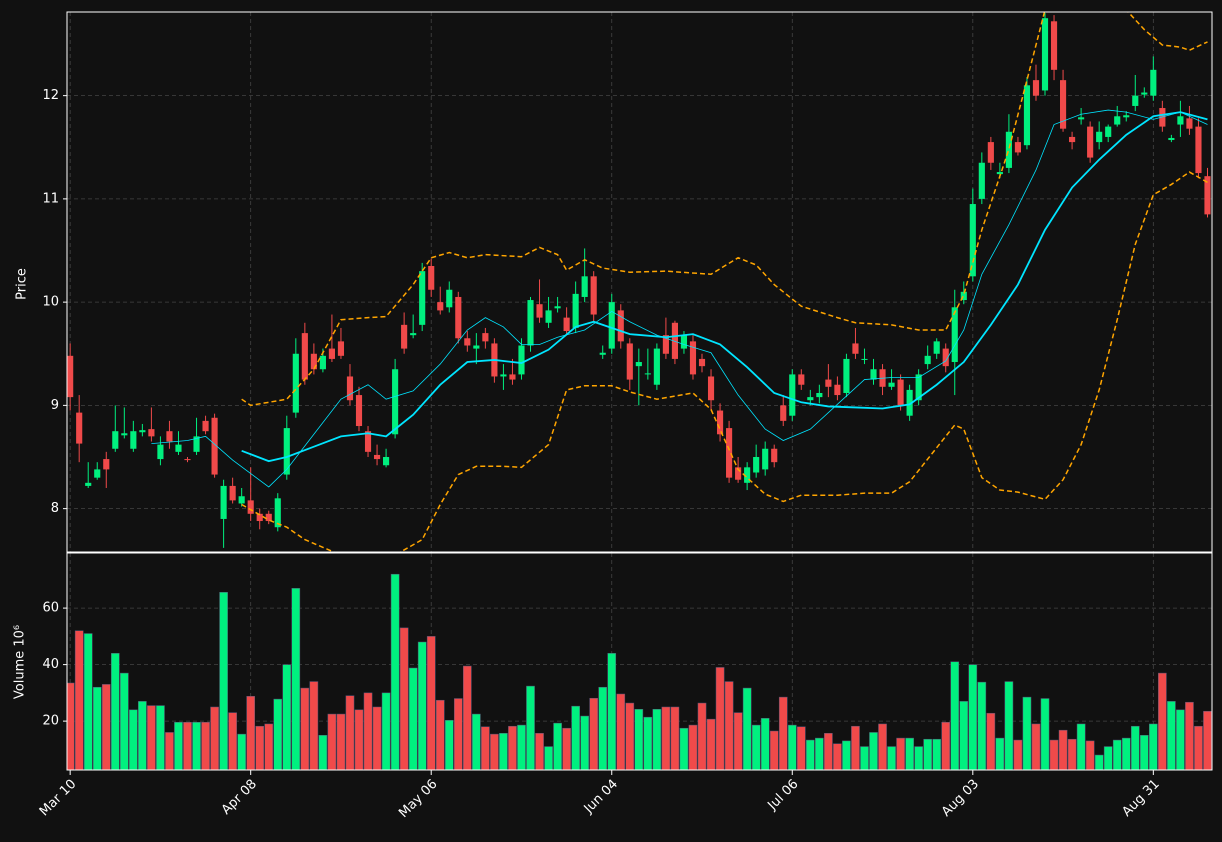  What do you see at coordinates (50, 302) in the screenshot?
I see `y-tick-label: 10` at bounding box center [50, 302].